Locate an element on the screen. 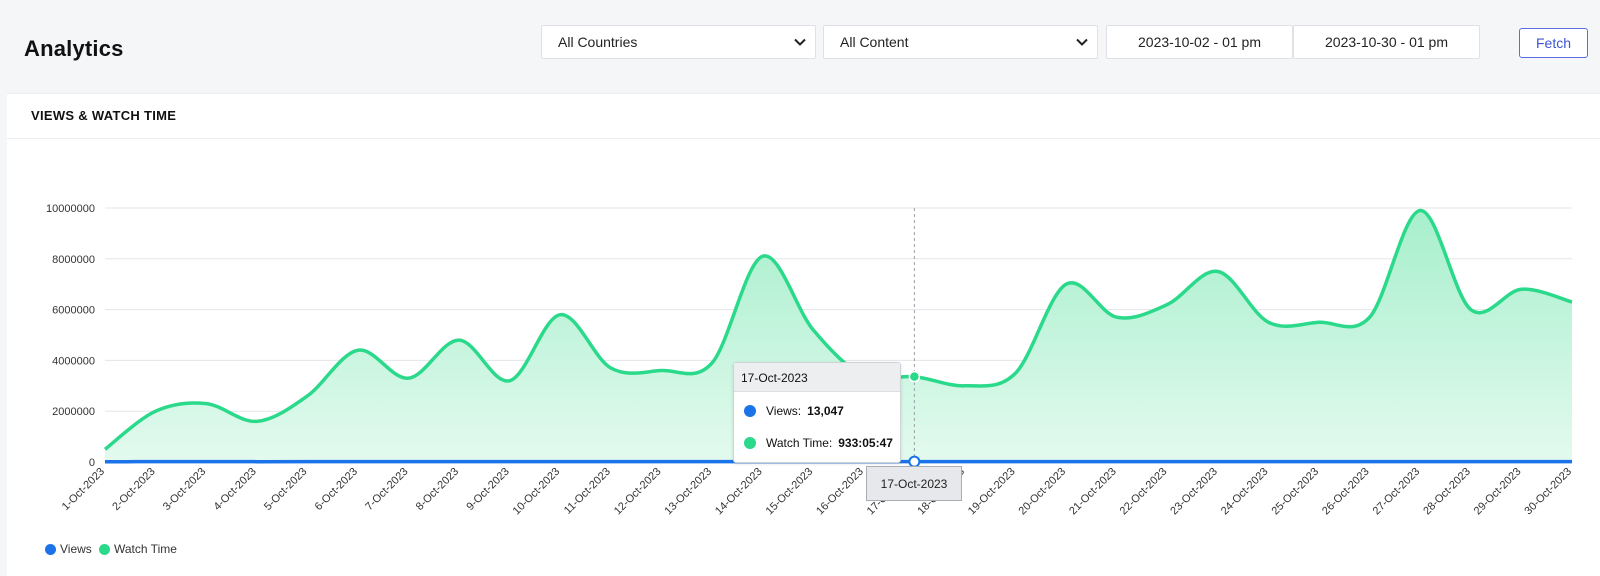 The image size is (1600, 576). x-tick-label: 2-Oct-2023 is located at coordinates (133, 489).